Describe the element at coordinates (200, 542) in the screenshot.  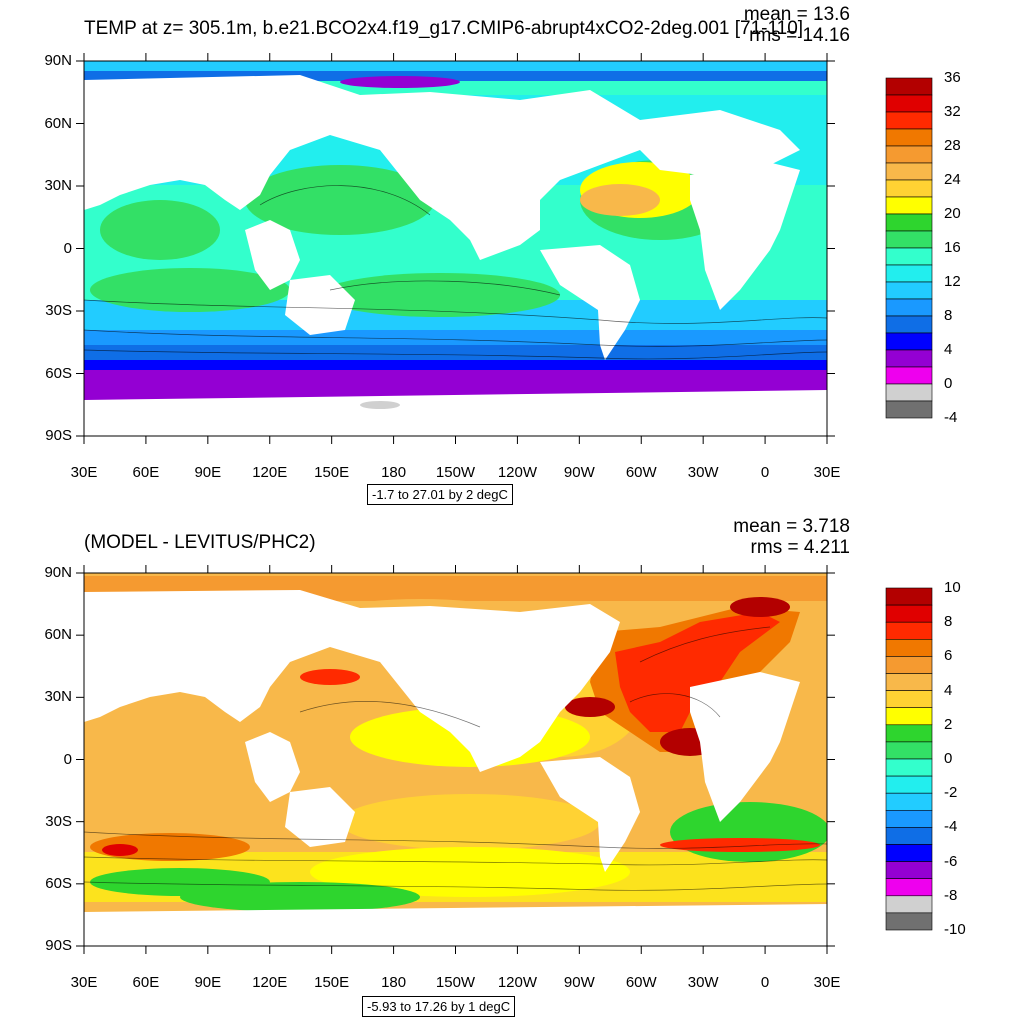
I see `bottom-map-title: (MODEL - LEVITUS/PHC2)` at that location.